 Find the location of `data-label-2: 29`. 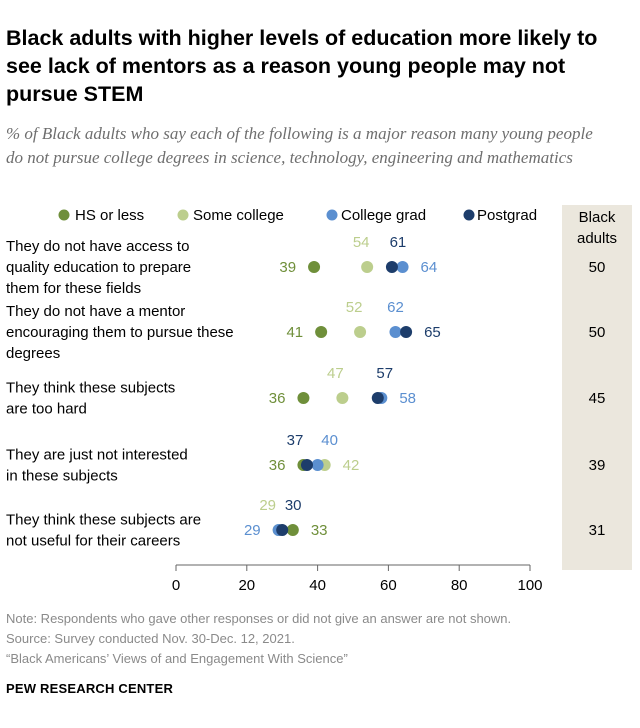

data-label-2: 29 is located at coordinates (252, 530).